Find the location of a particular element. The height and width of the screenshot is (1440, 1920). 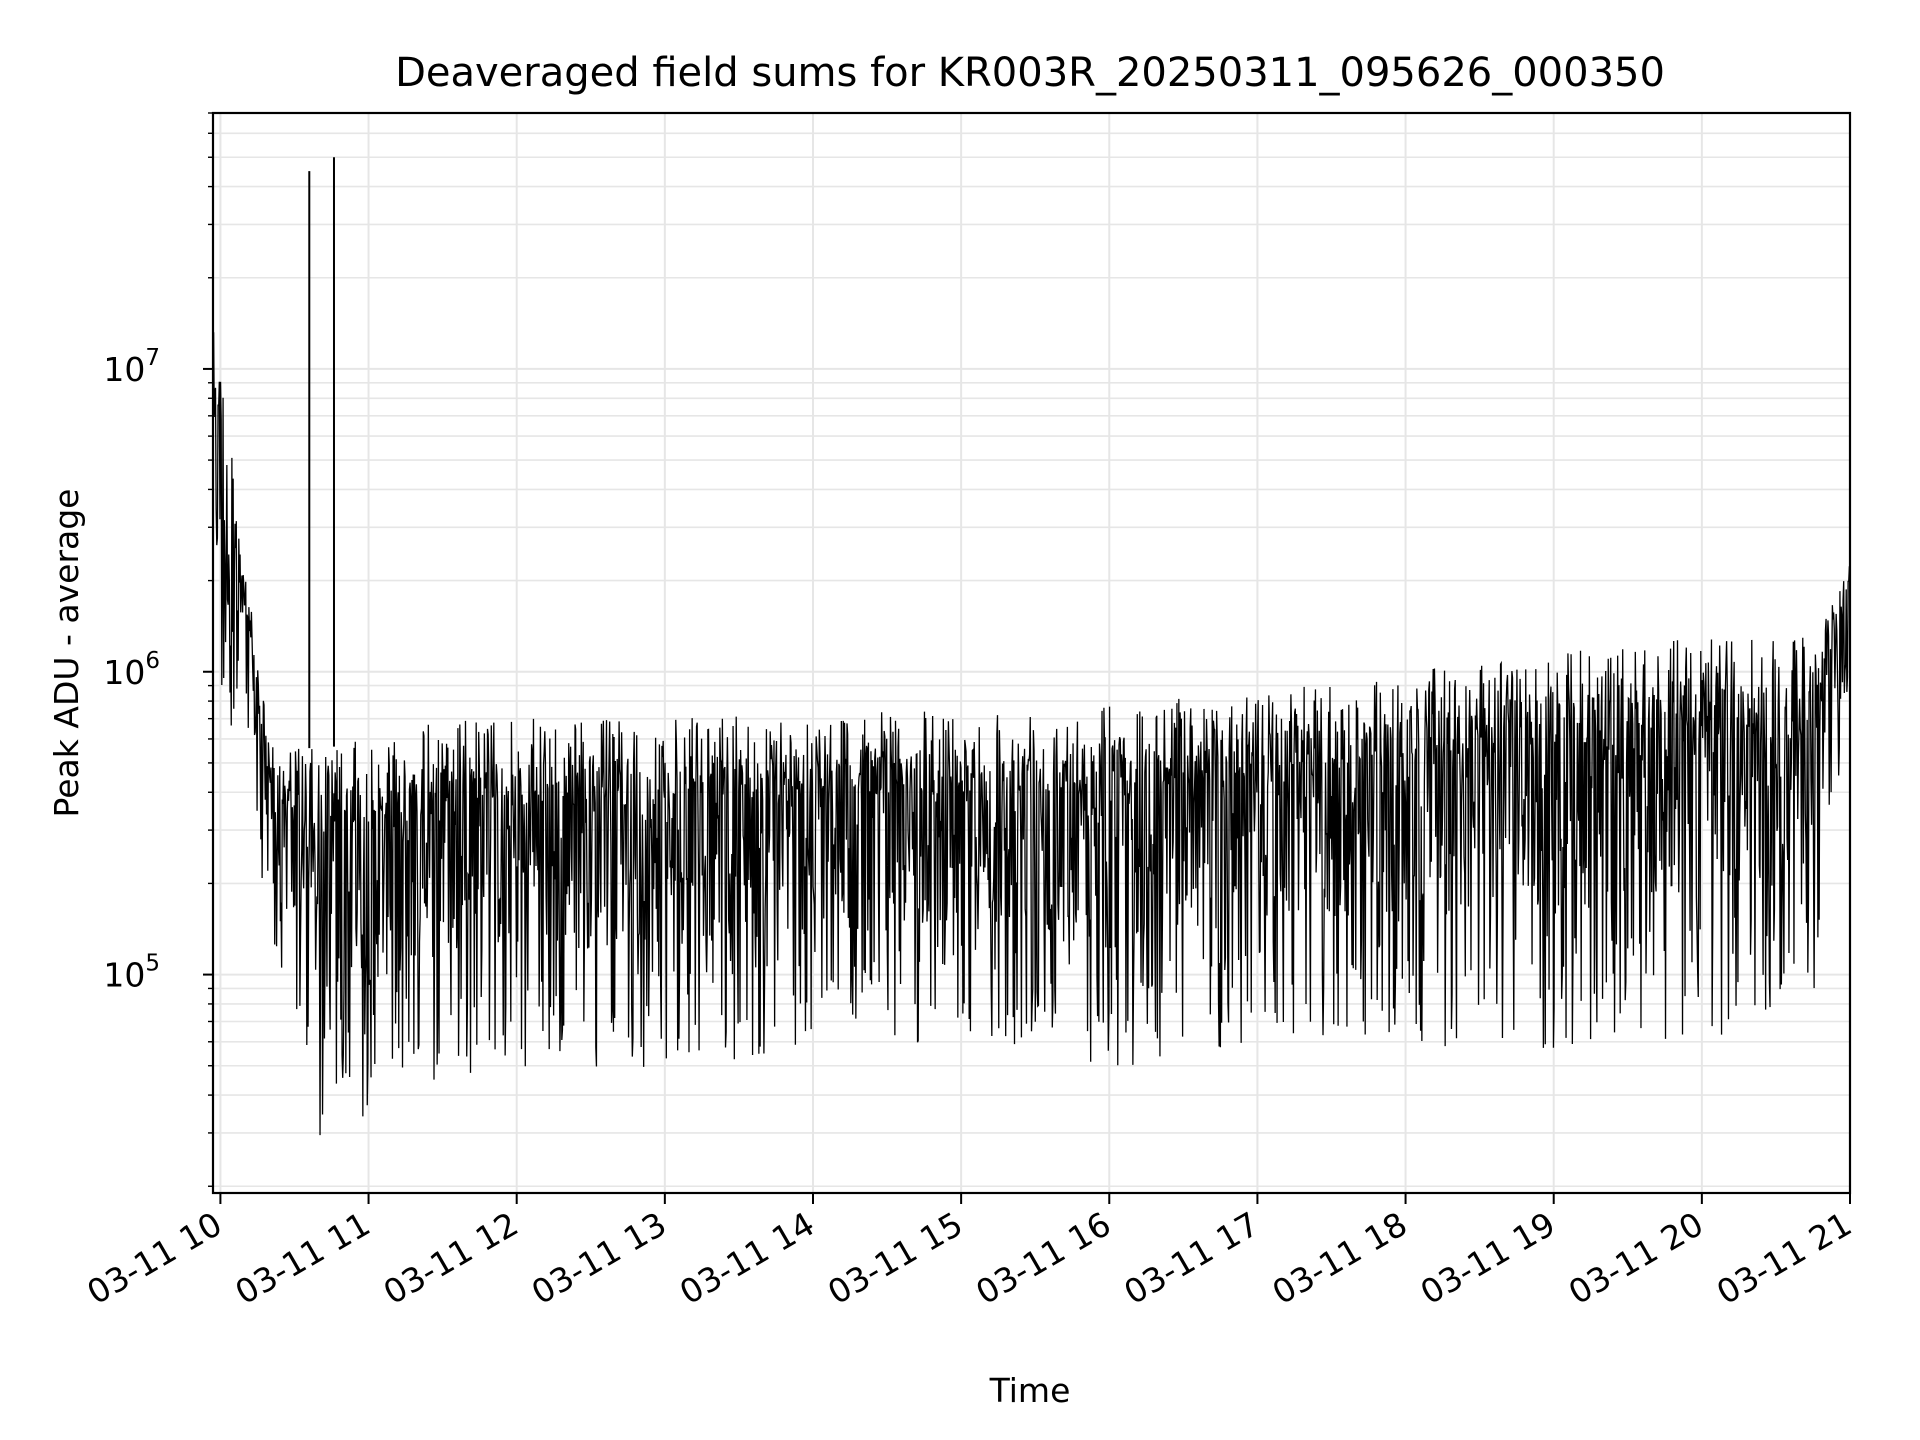

y-tick-label: 10⁷ is located at coordinates (131, 367).